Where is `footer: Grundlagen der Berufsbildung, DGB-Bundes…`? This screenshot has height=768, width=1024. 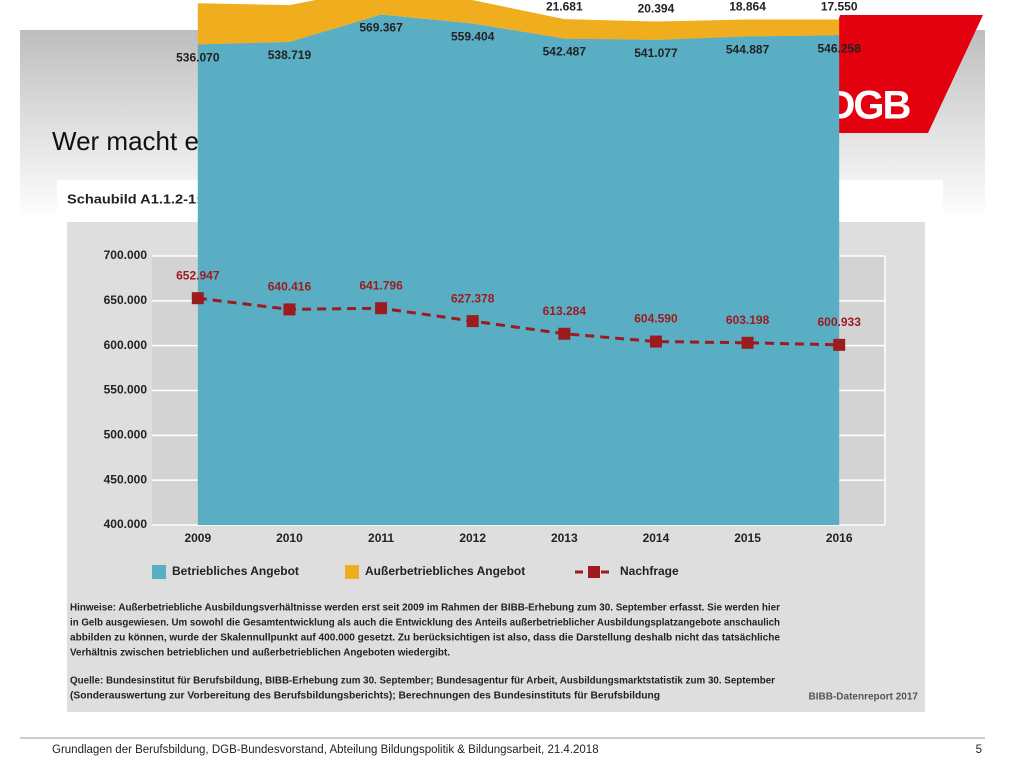 footer: Grundlagen der Berufsbildung, DGB-Bundes… is located at coordinates (325, 750).